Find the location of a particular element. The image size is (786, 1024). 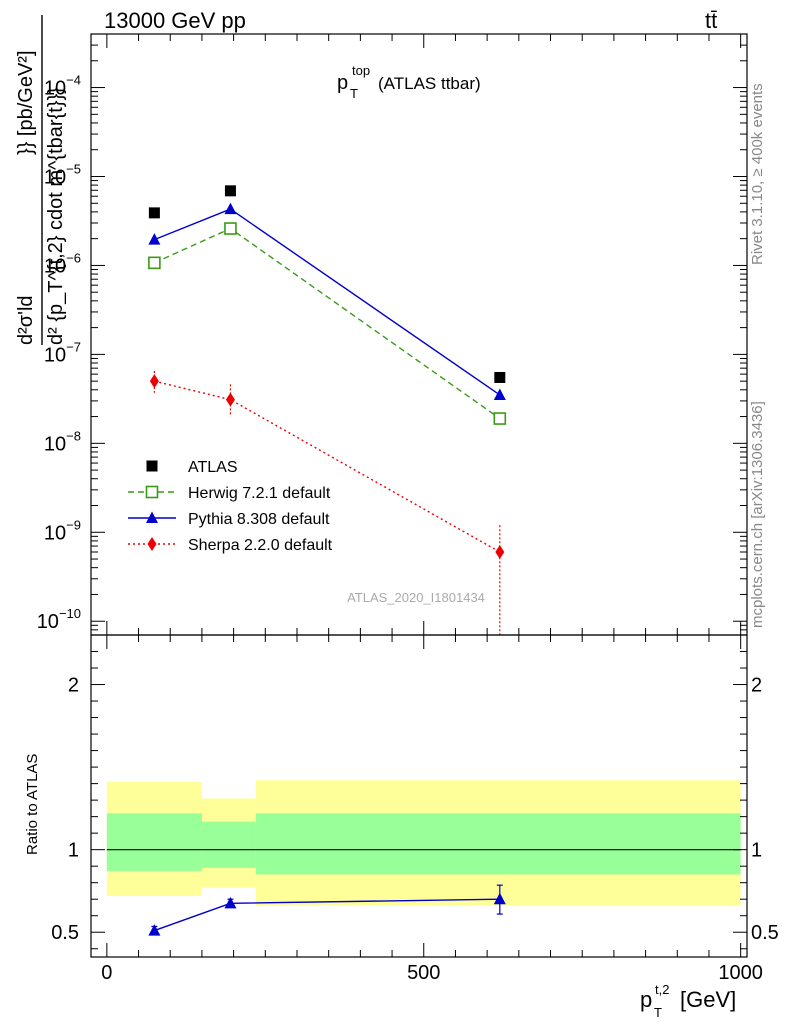

process-label: tt̄ is located at coordinates (711, 20).